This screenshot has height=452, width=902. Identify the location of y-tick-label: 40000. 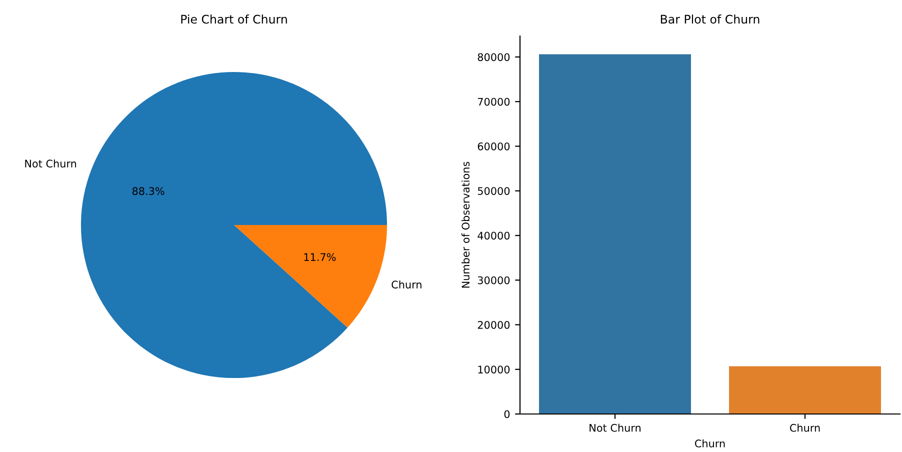
(494, 236).